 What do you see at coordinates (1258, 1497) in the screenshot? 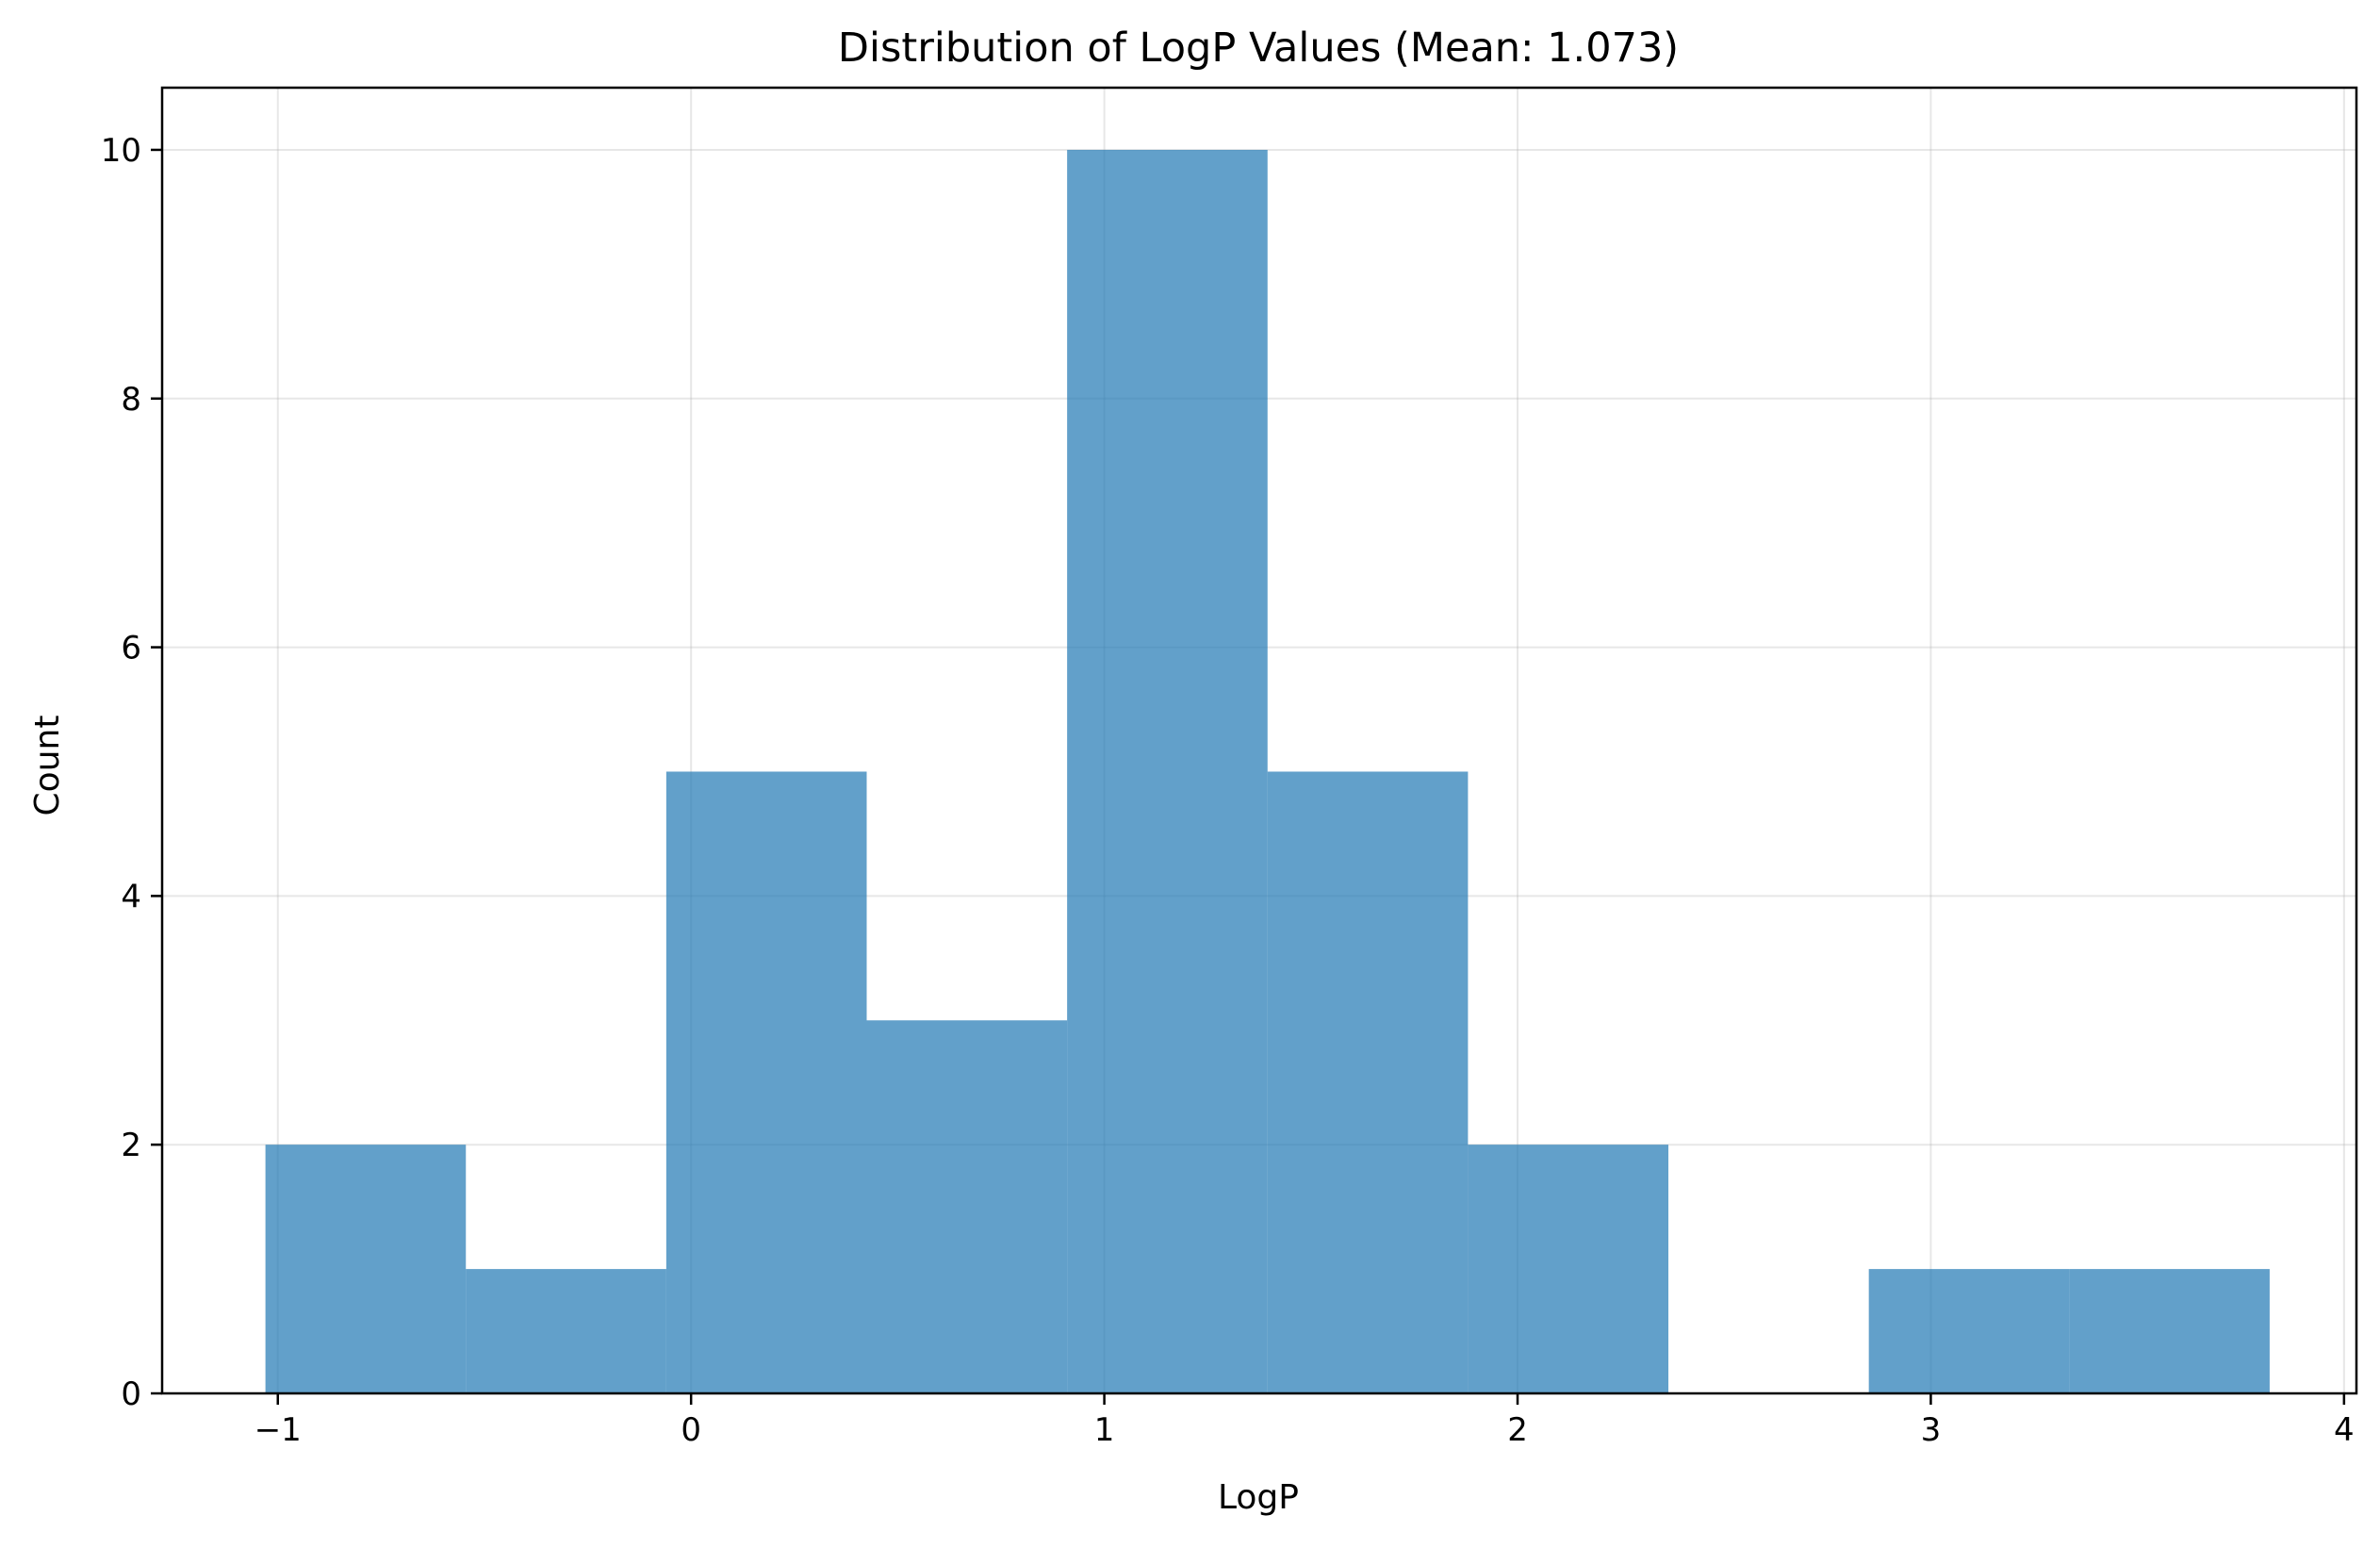
I see `x-axis-label: LogP` at bounding box center [1258, 1497].